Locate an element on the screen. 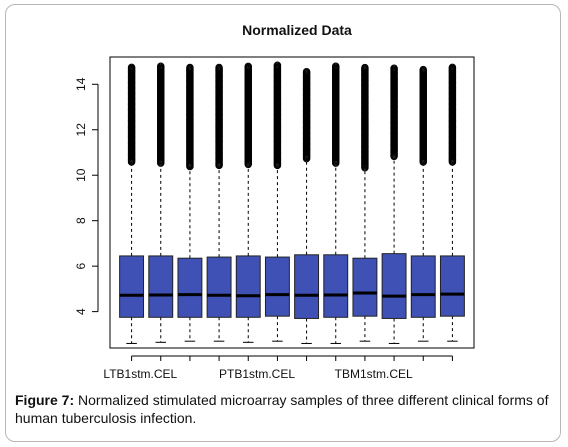 Image resolution: width=568 pixels, height=447 pixels. y-tick-label: 10 is located at coordinates (81, 175).